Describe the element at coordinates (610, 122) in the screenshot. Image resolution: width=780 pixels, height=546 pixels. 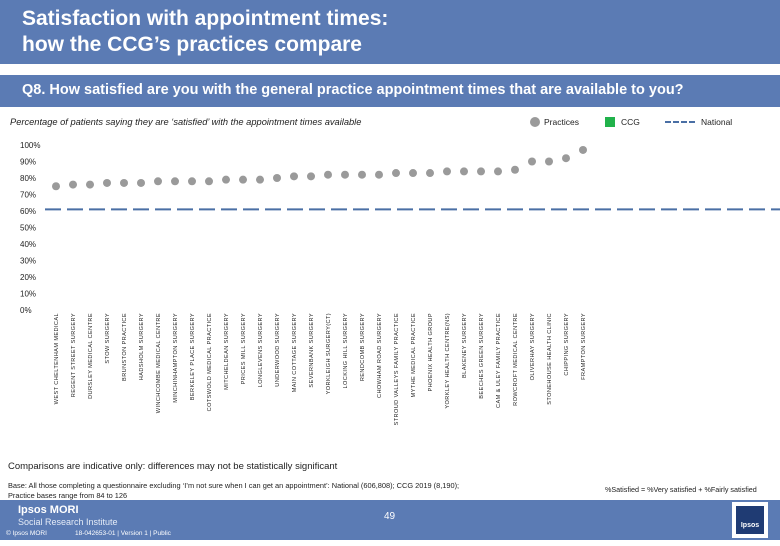
I see `ccg-swatch-icon` at that location.